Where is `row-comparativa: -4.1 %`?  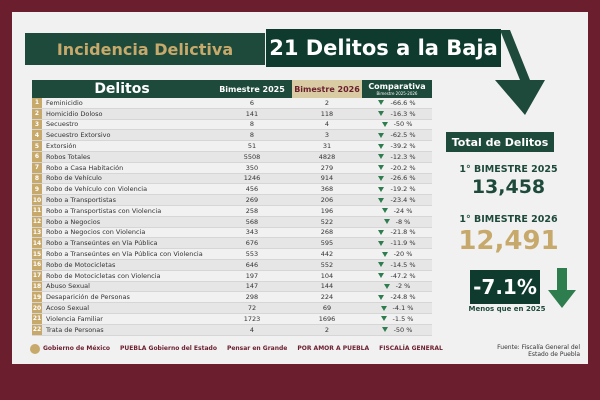 row-comparativa: -4.1 % is located at coordinates (397, 308).